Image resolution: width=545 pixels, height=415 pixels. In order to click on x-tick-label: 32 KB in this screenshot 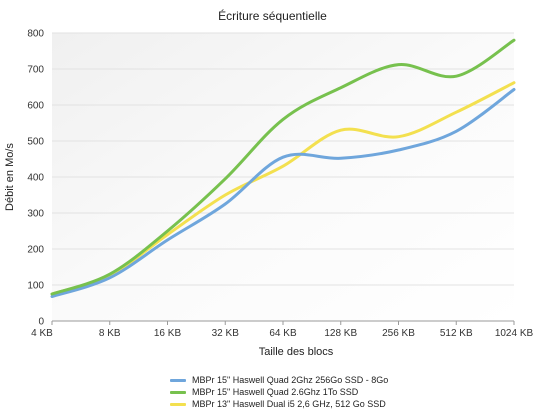, I will do `click(226, 333)`.